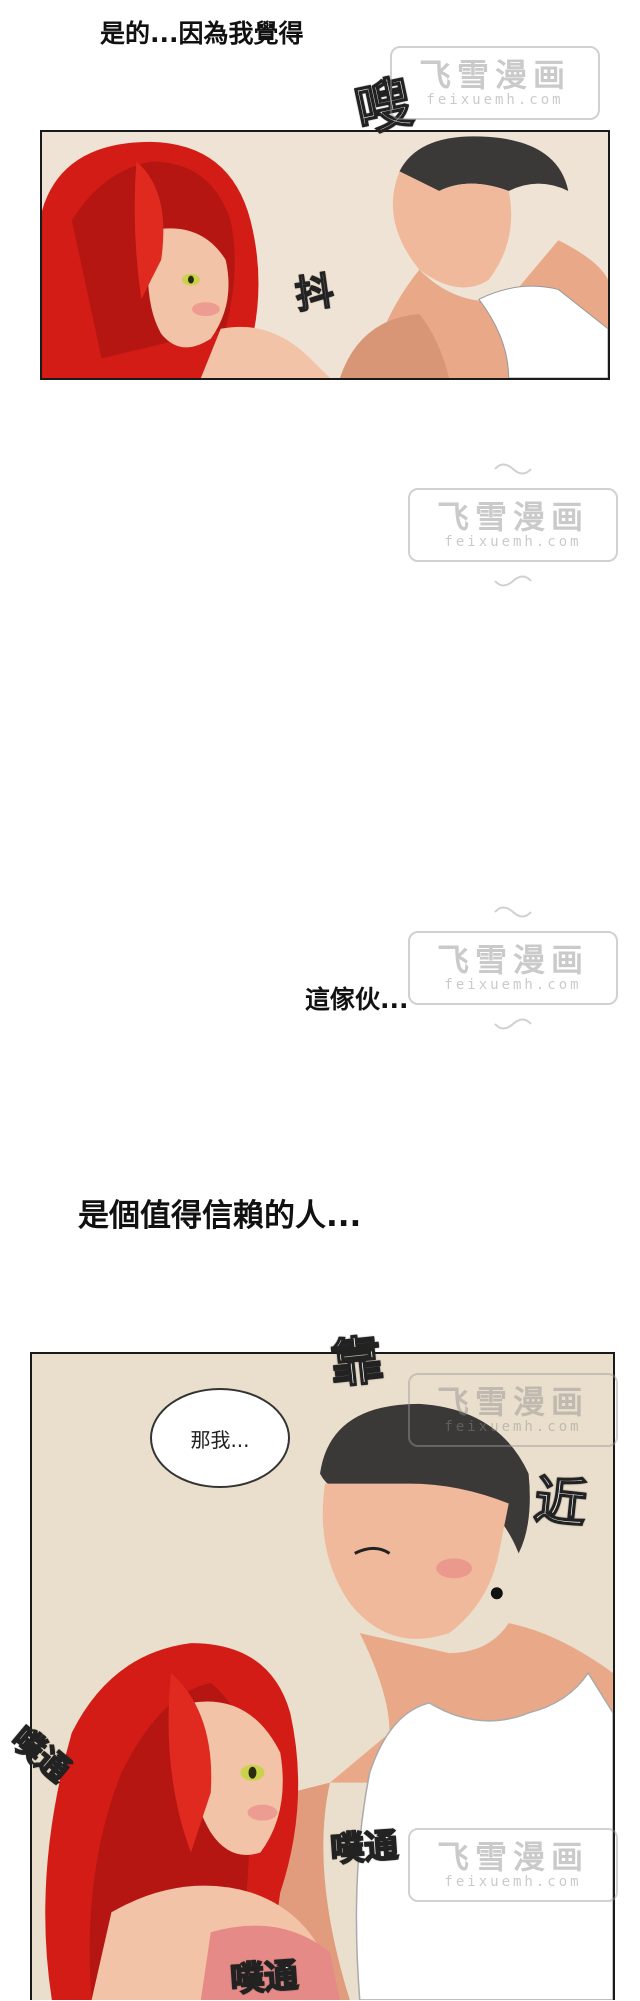 The image size is (640, 2001). What do you see at coordinates (364, 1848) in the screenshot?
I see `sfx-heartbeat-2: 噗通` at bounding box center [364, 1848].